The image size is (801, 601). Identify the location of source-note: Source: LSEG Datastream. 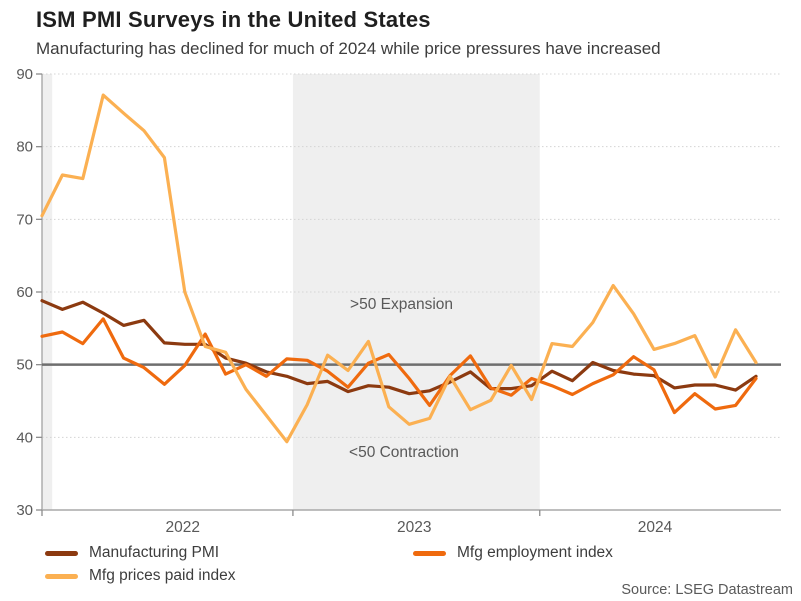
(707, 590).